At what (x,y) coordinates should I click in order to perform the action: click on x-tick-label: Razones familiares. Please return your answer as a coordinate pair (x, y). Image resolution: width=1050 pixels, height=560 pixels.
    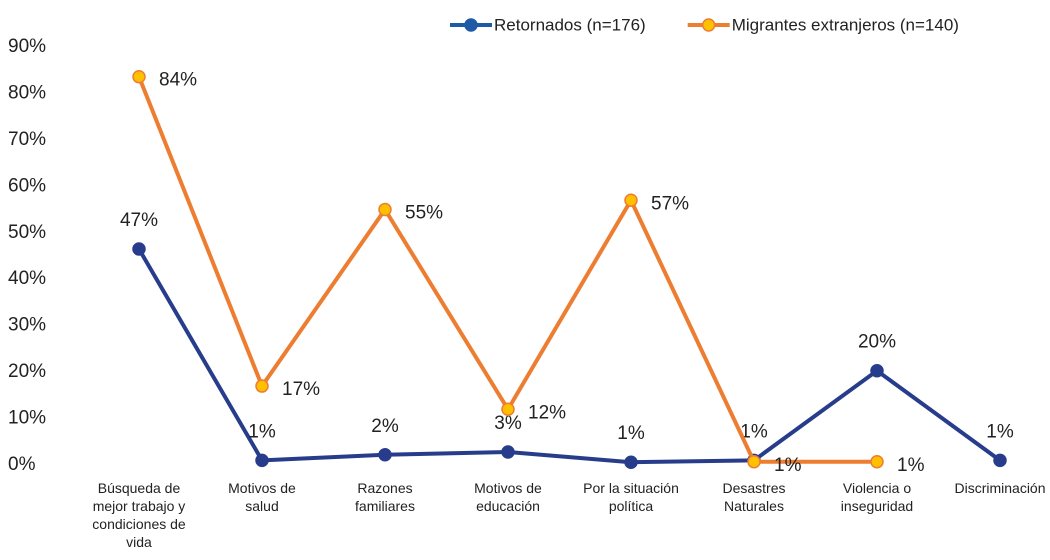
    Looking at the image, I should click on (385, 497).